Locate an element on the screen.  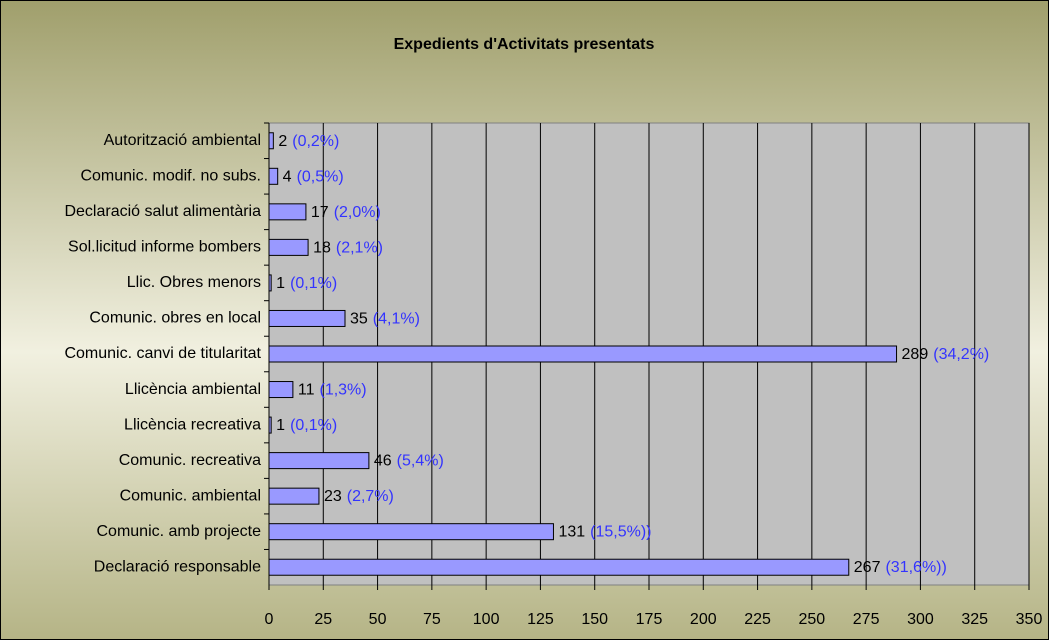
percent-label: (31,6%)) is located at coordinates (915, 567).